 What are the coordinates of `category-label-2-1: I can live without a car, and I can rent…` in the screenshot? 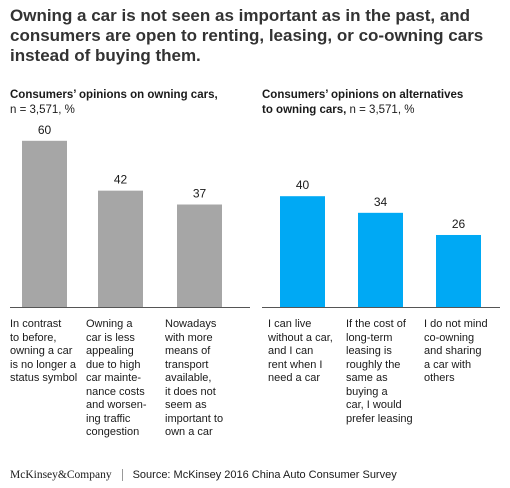 It's located at (300, 351).